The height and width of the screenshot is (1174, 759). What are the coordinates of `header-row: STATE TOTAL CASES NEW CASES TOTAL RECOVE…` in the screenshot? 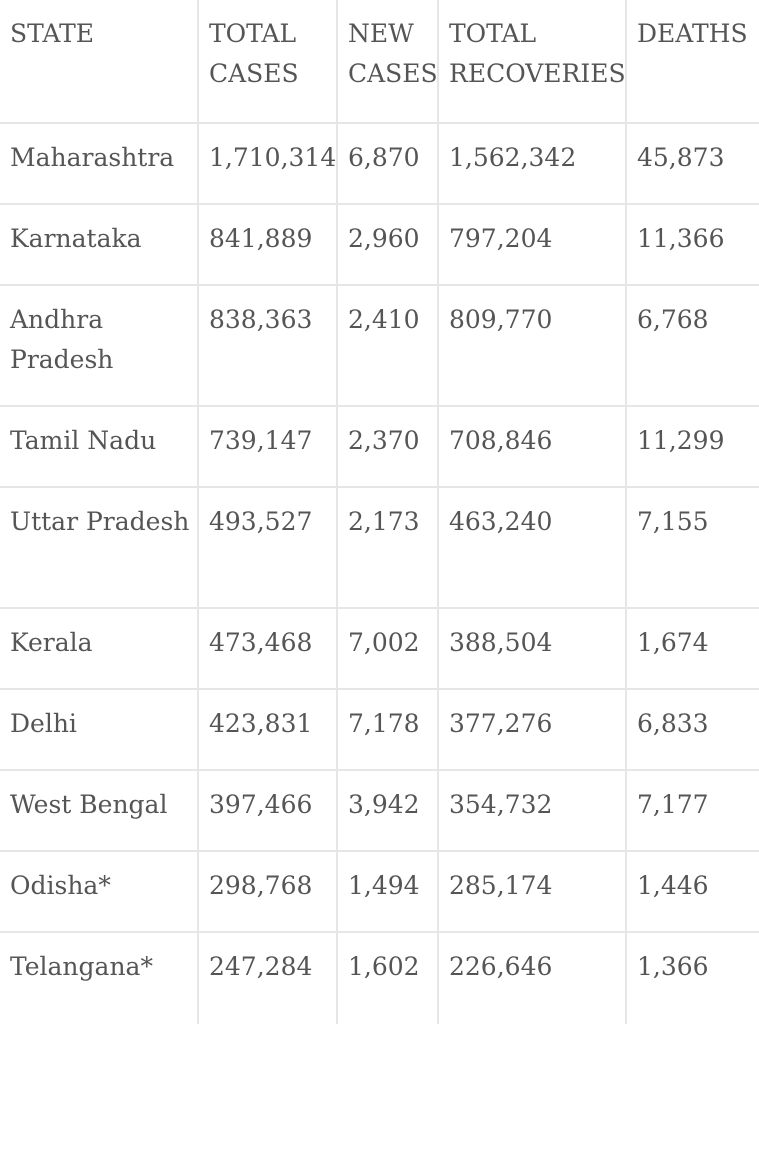 It's located at (379, 62).